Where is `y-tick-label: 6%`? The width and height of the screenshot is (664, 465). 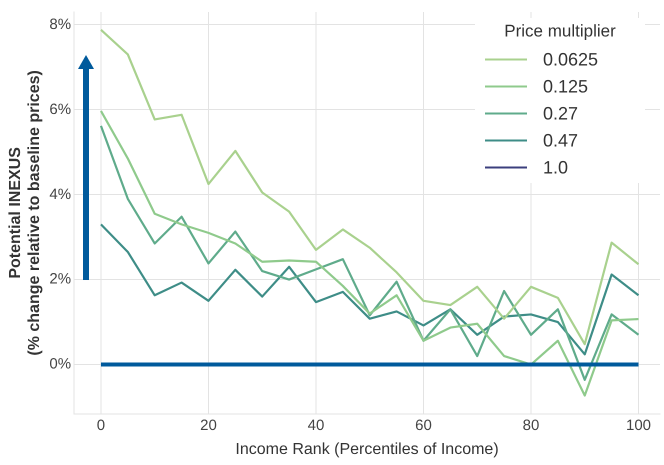
y-tick-label: 6% is located at coordinates (60, 109).